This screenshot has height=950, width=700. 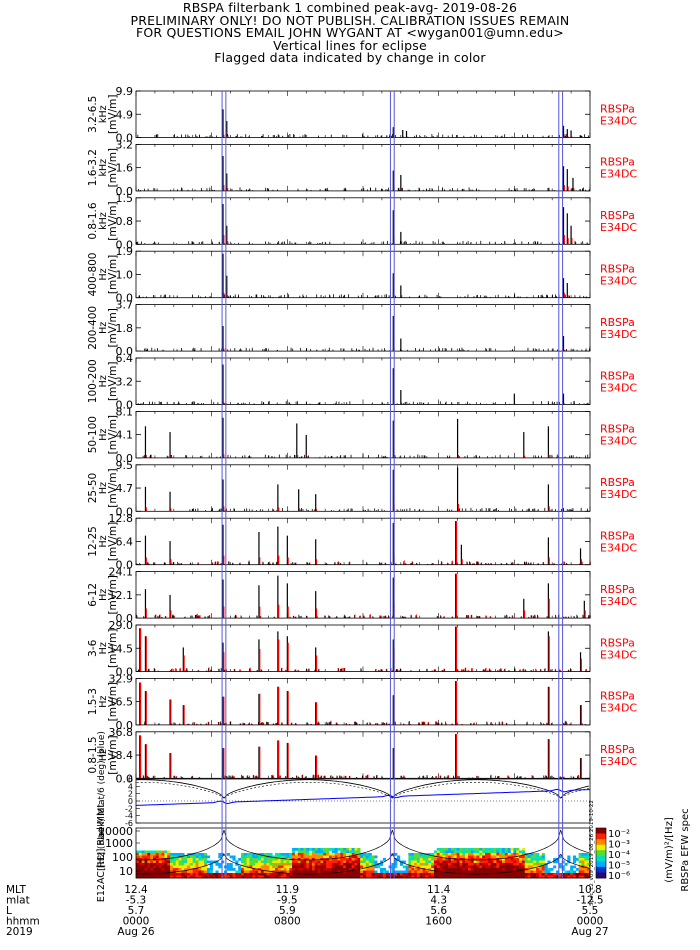 I want to click on gyro-curve, so click(x=308, y=864).